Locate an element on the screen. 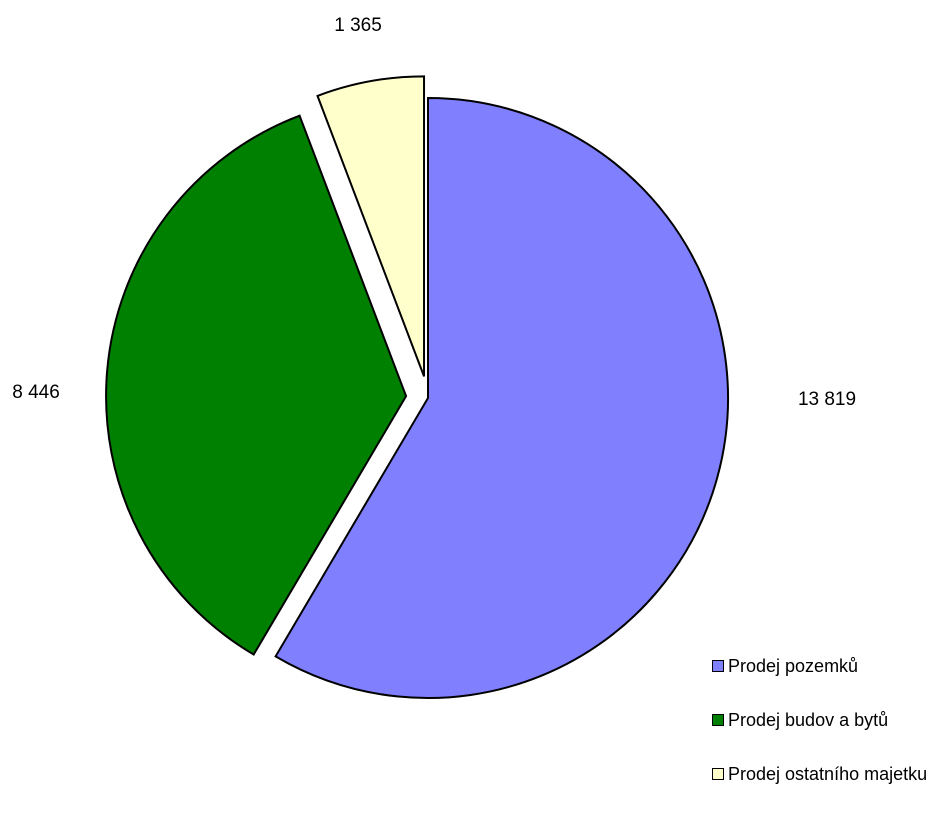 The width and height of the screenshot is (948, 816). pie-slice-ostatni is located at coordinates (371, 226).